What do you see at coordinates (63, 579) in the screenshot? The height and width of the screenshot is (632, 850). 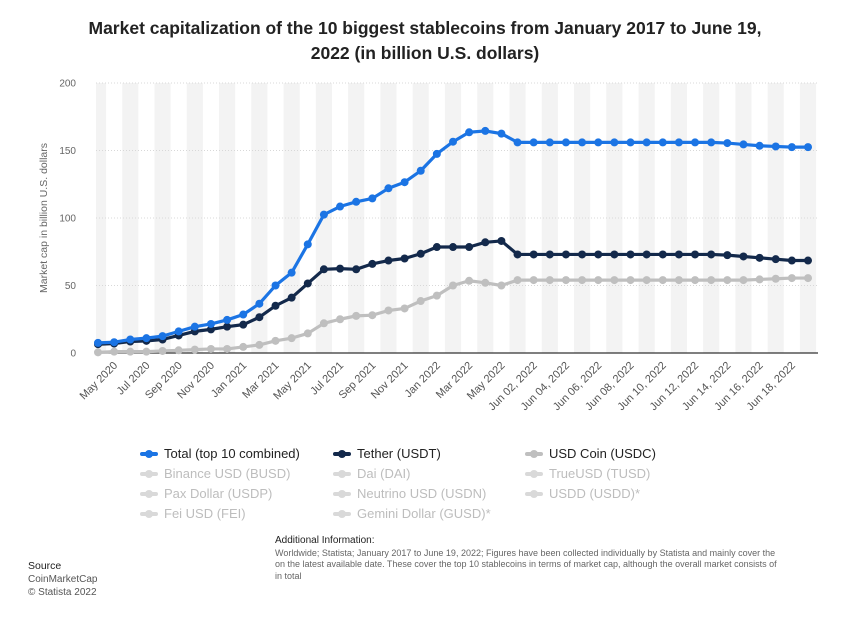 I see `source-name: CoinMarketCap` at bounding box center [63, 579].